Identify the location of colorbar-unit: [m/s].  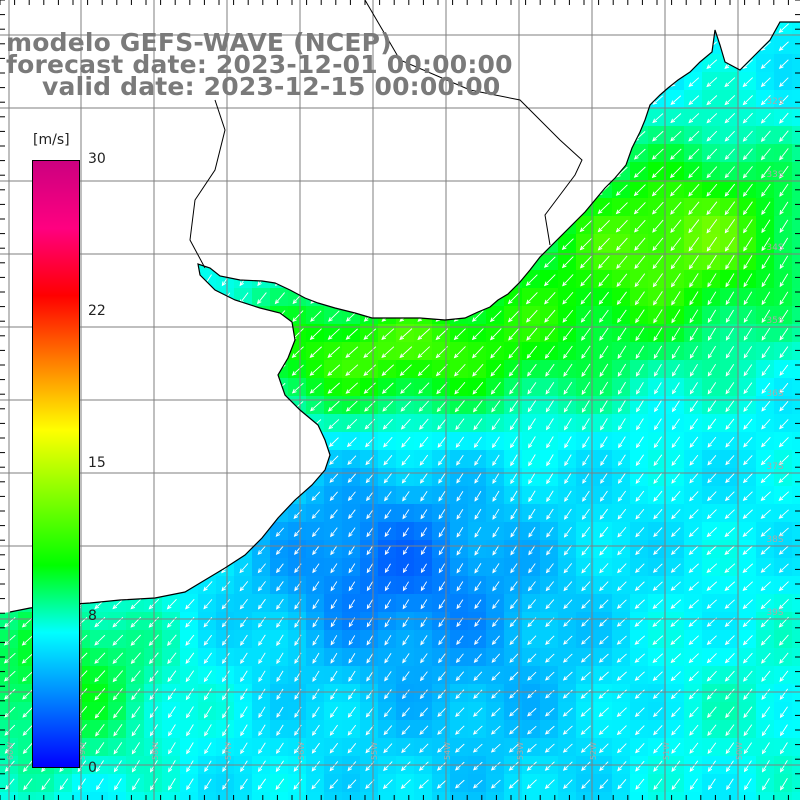
(51, 140).